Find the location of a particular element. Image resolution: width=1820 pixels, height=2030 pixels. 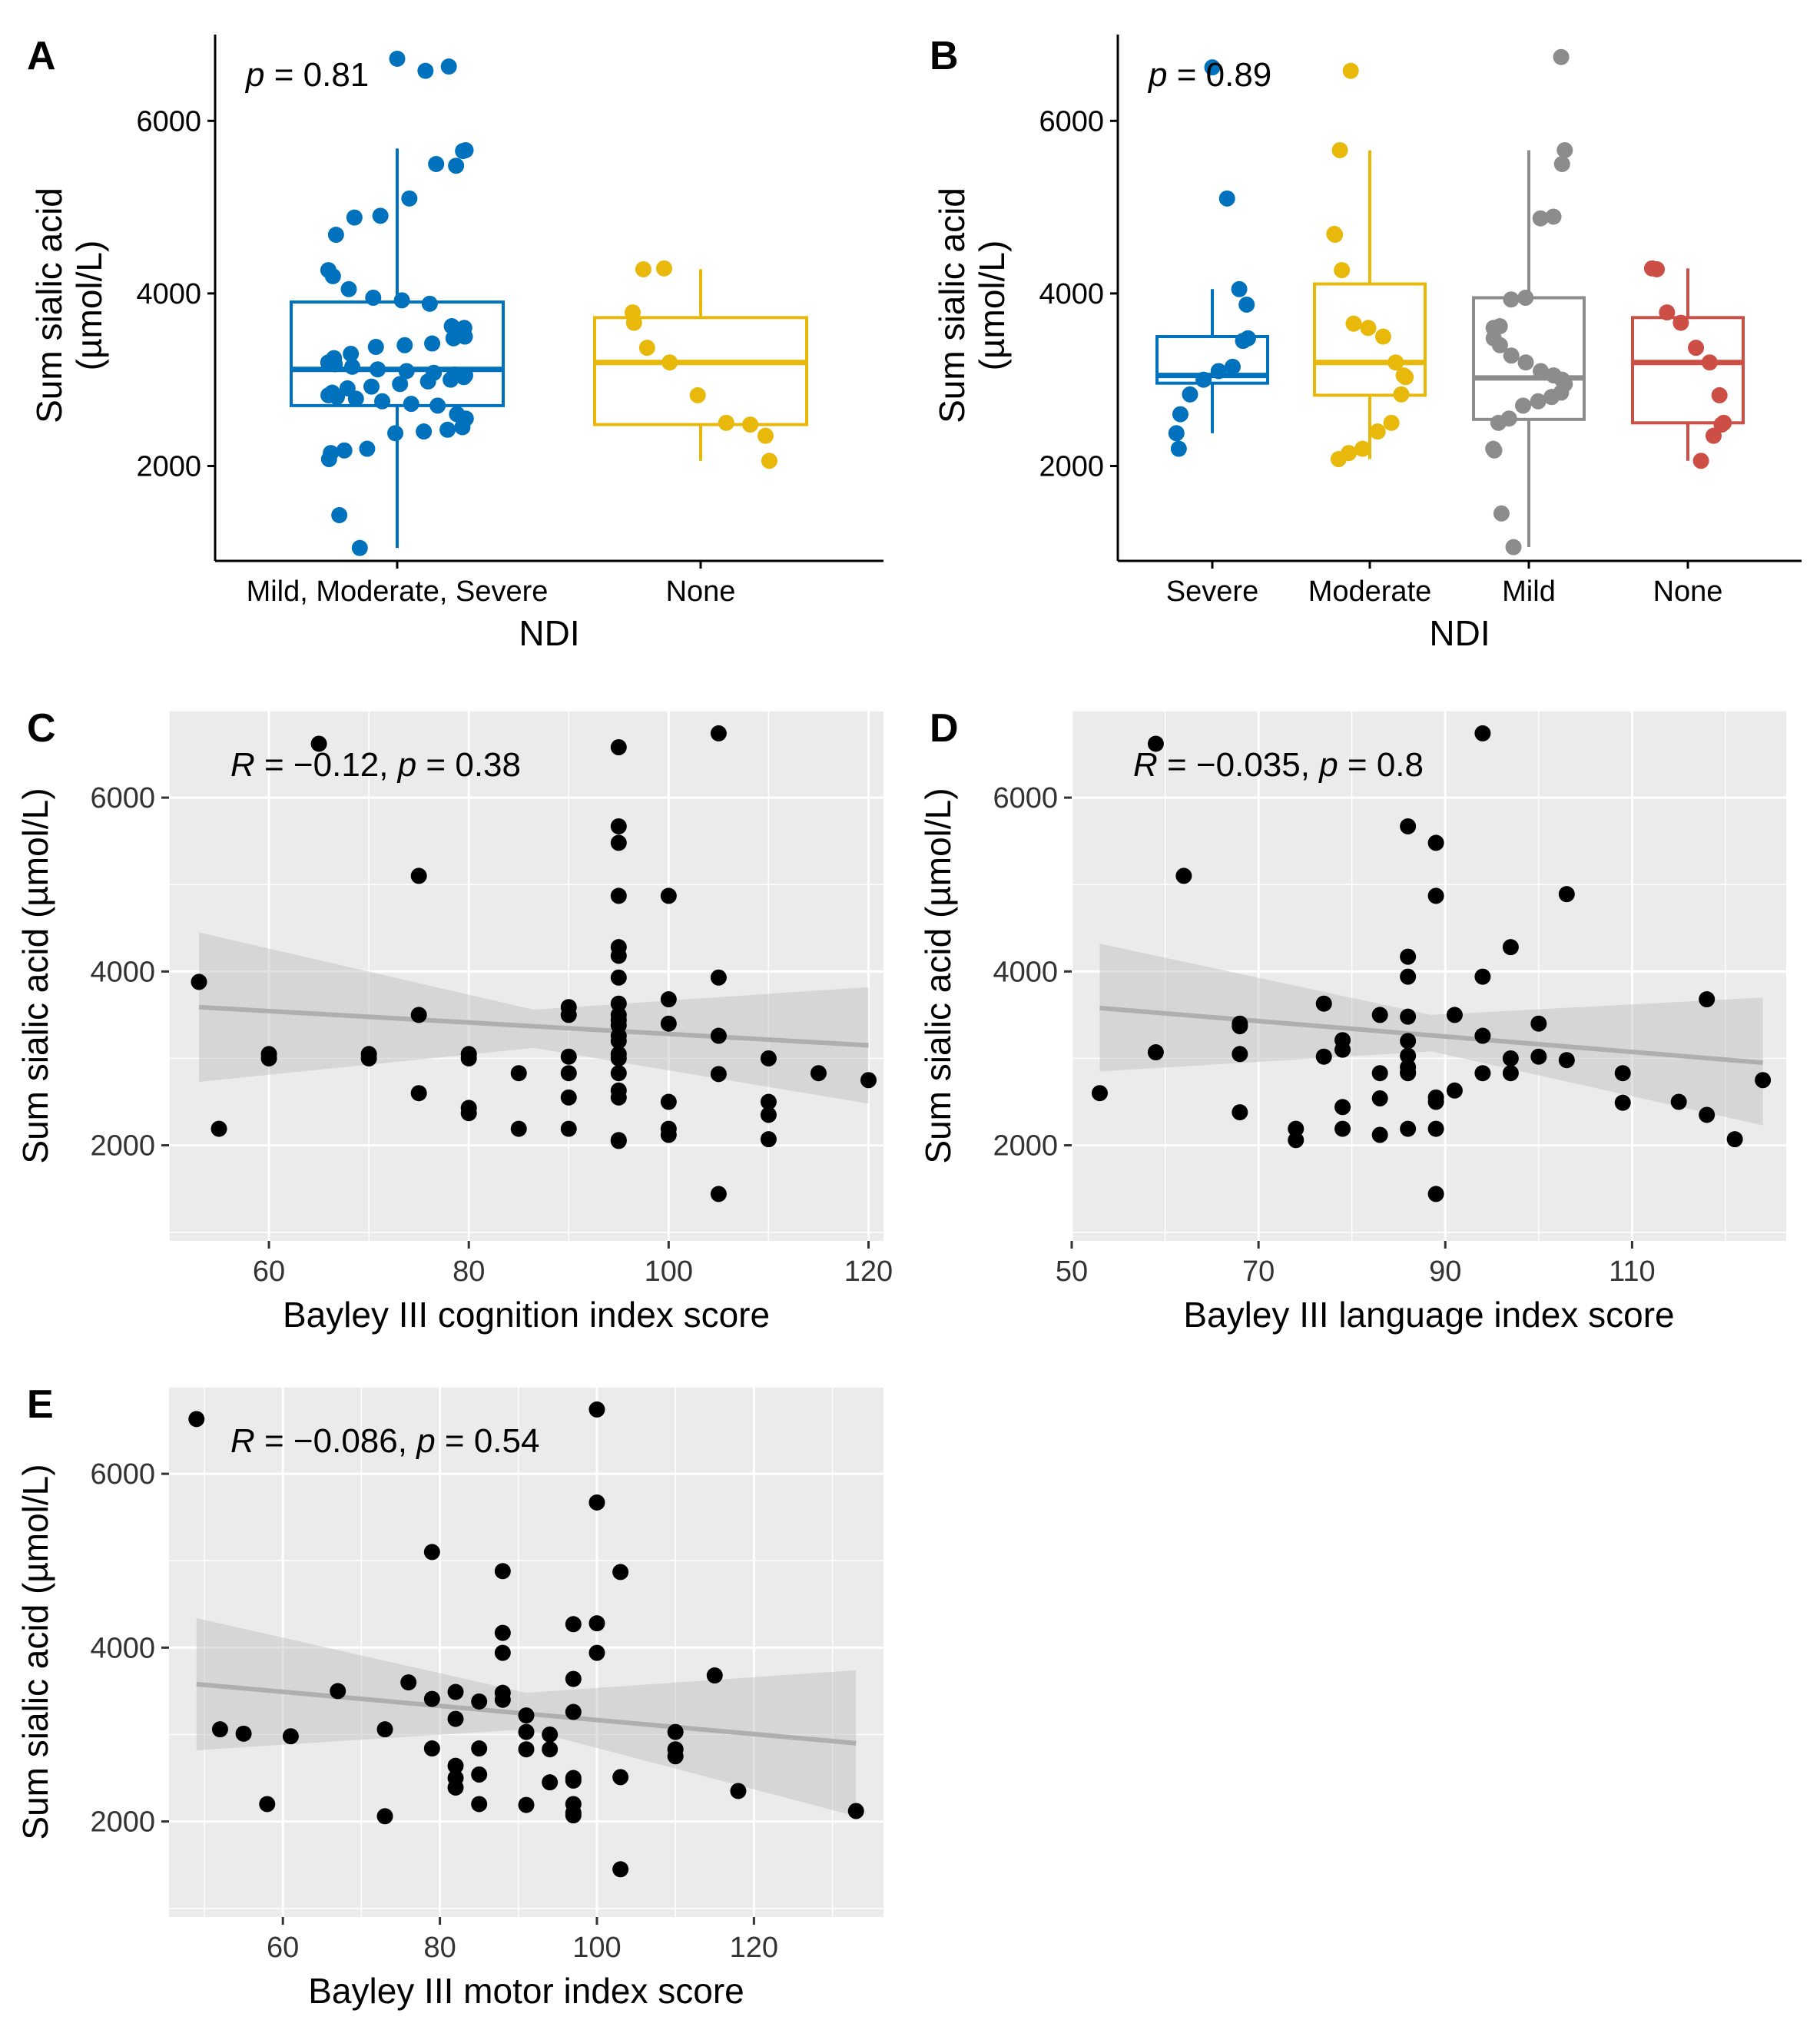

plot-panel-background is located at coordinates (526, 1652).